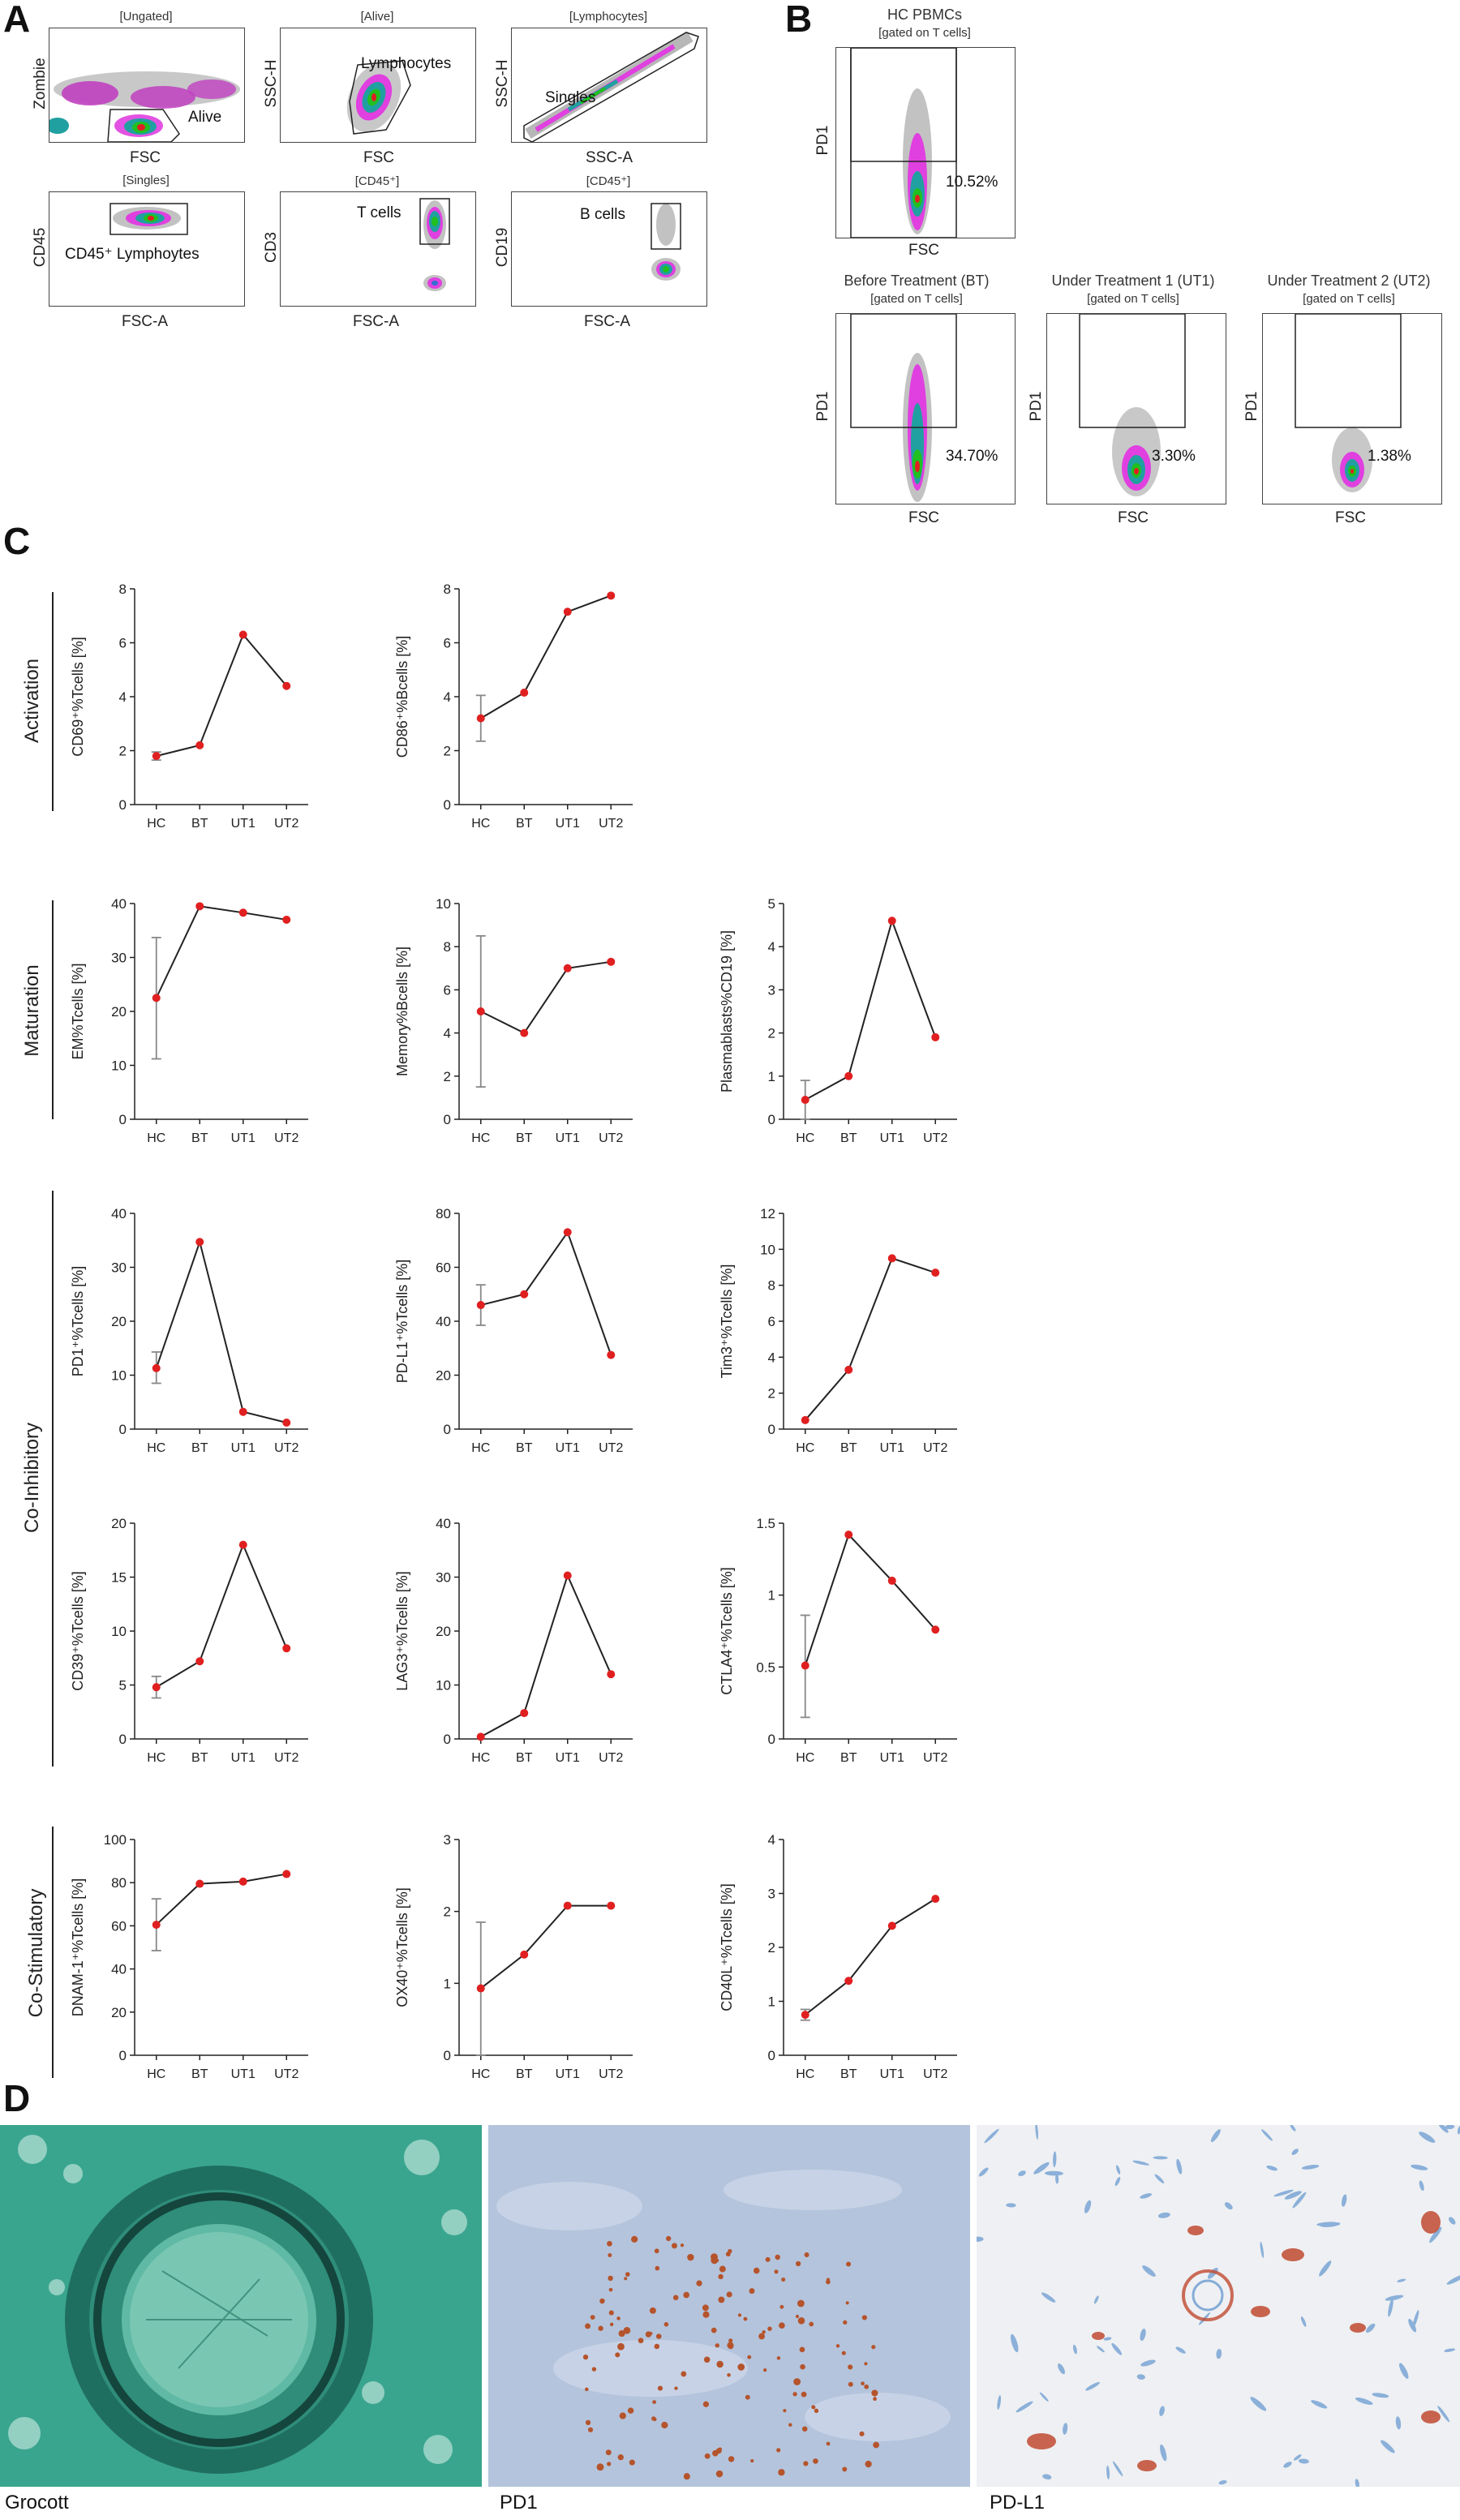  I want to click on y-tick-label: 100, so click(116, 1840).